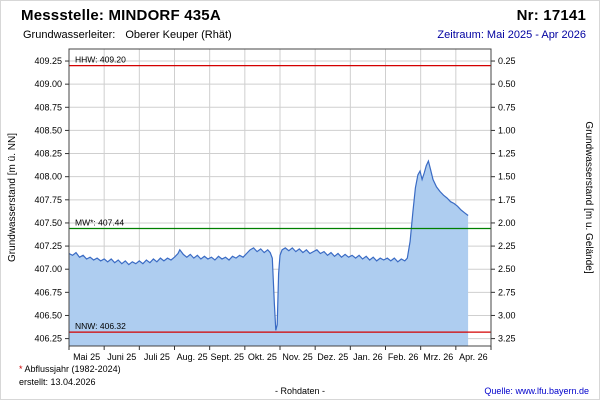 Image resolution: width=600 pixels, height=400 pixels. What do you see at coordinates (121, 357) in the screenshot?
I see `x-tick-label: Juni 25` at bounding box center [121, 357].